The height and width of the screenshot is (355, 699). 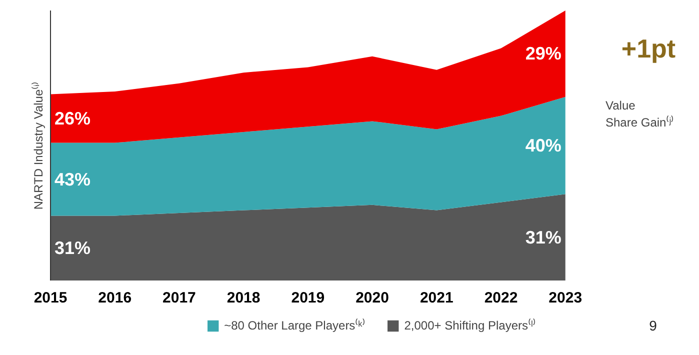 I want to click on annotation: 29%, so click(x=543, y=54).